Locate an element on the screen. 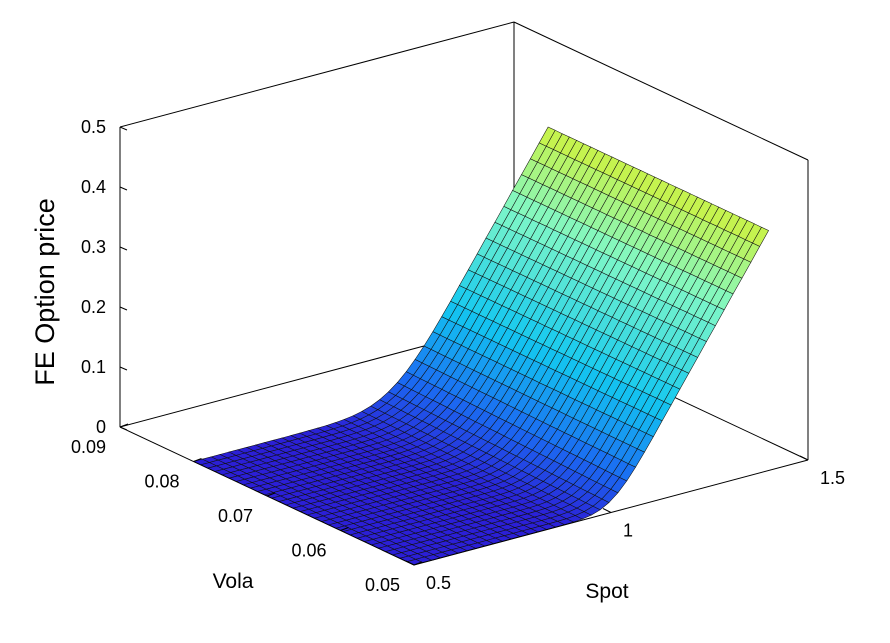 This screenshot has width=890, height=643. z-tick-label: 0.2 is located at coordinates (93, 307).